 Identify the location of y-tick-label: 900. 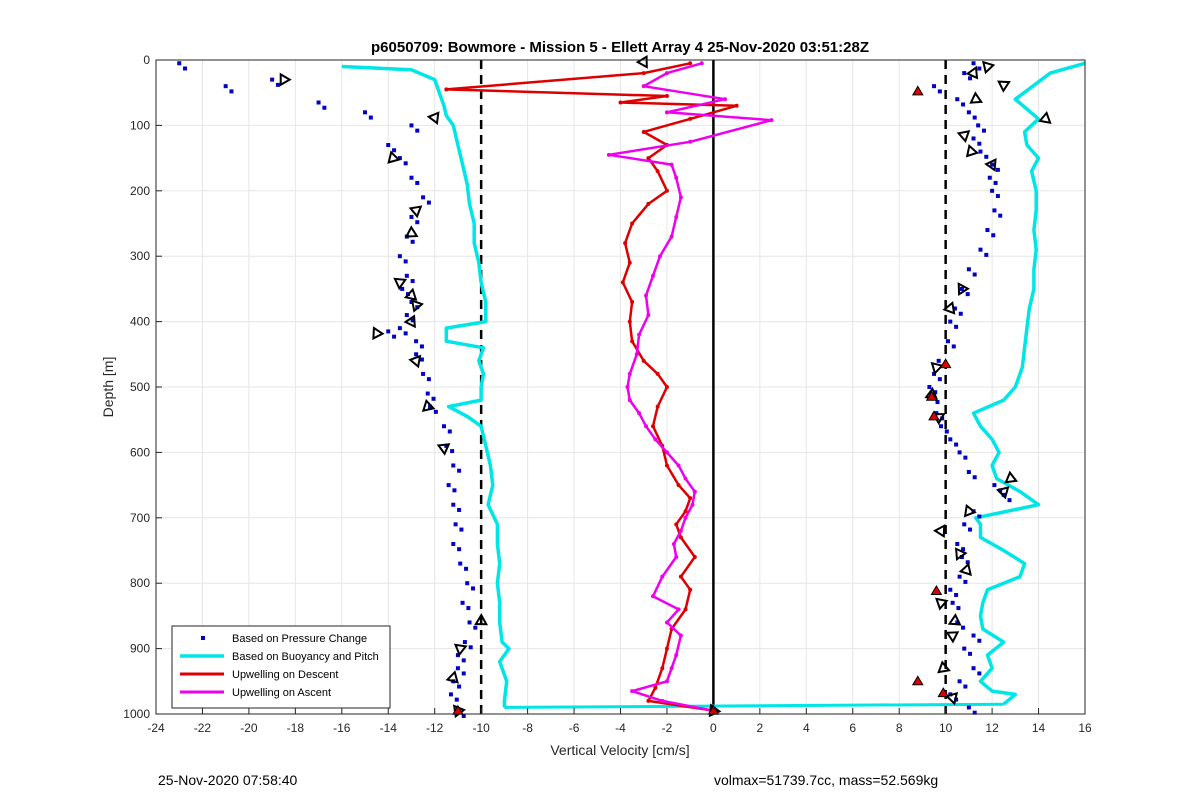
(140, 649).